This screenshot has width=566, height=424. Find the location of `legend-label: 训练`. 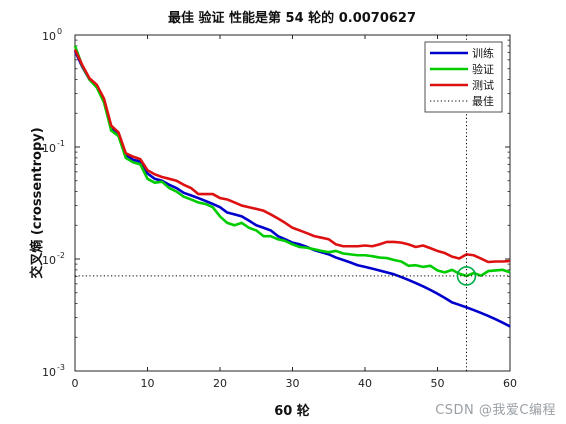

legend-label: 训练 is located at coordinates (483, 53).